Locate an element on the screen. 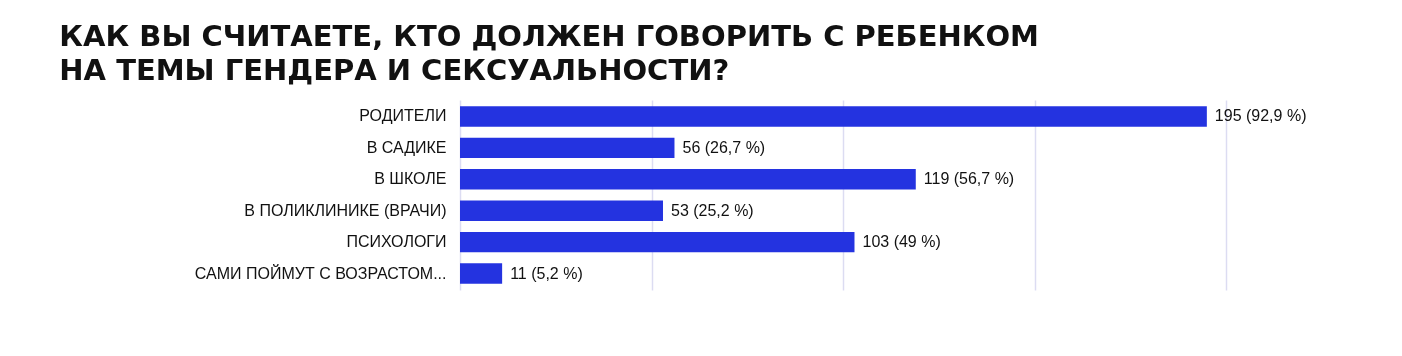 The height and width of the screenshot is (356, 1402). data-label: 53 (25,2 %) is located at coordinates (712, 210).